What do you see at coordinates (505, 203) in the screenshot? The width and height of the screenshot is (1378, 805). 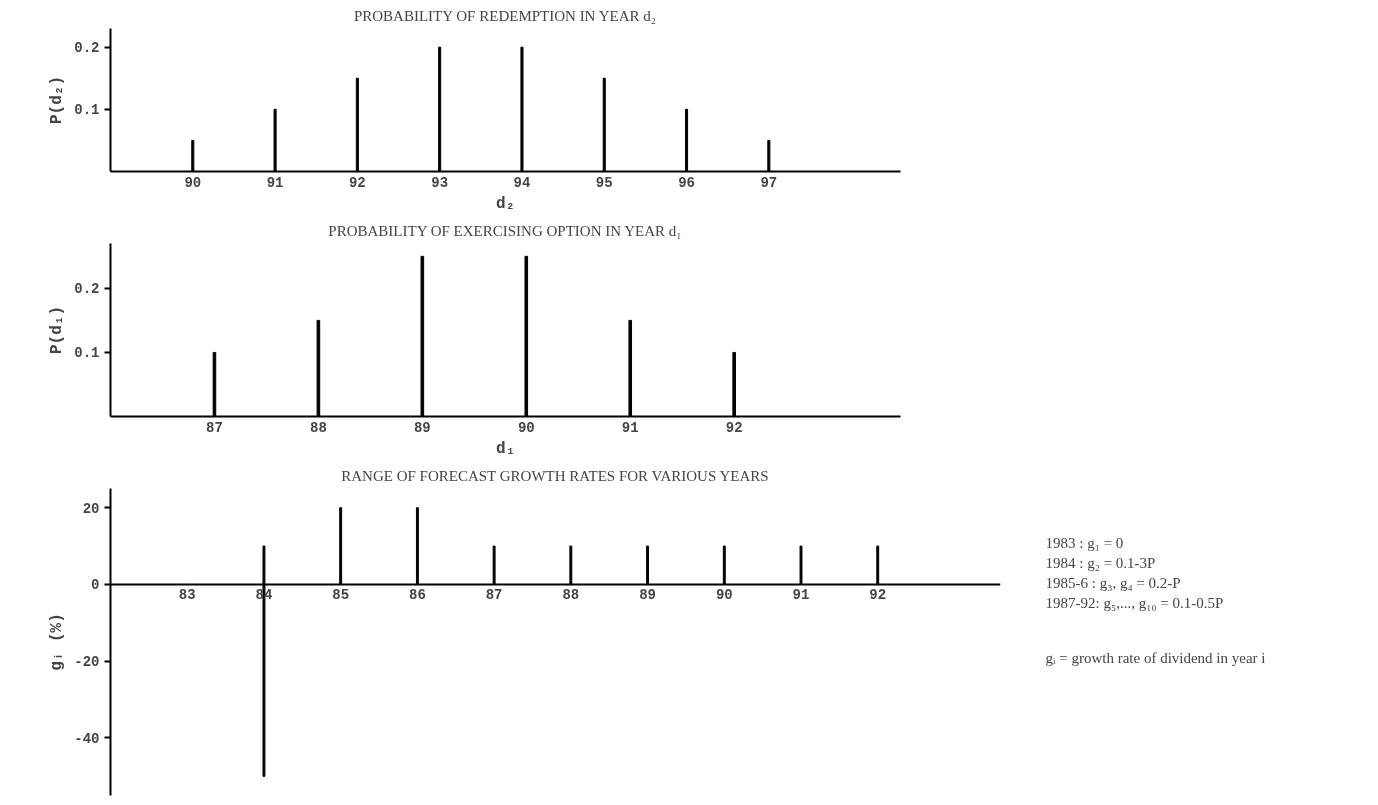 I see `x-axis-title: d₂` at bounding box center [505, 203].